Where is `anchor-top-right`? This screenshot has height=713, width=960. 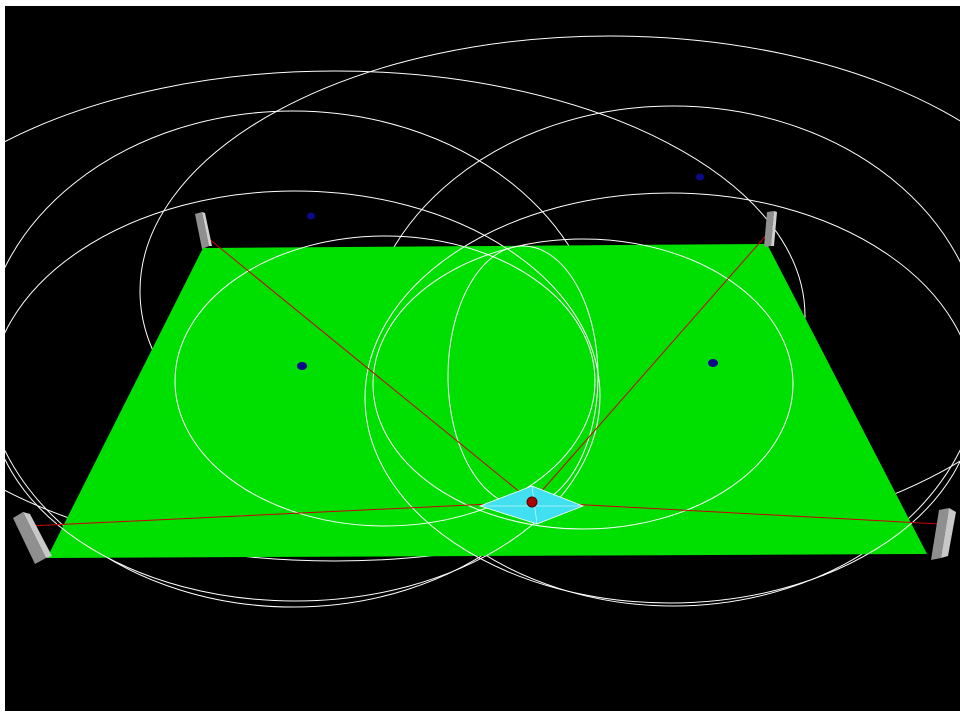 anchor-top-right is located at coordinates (770, 229).